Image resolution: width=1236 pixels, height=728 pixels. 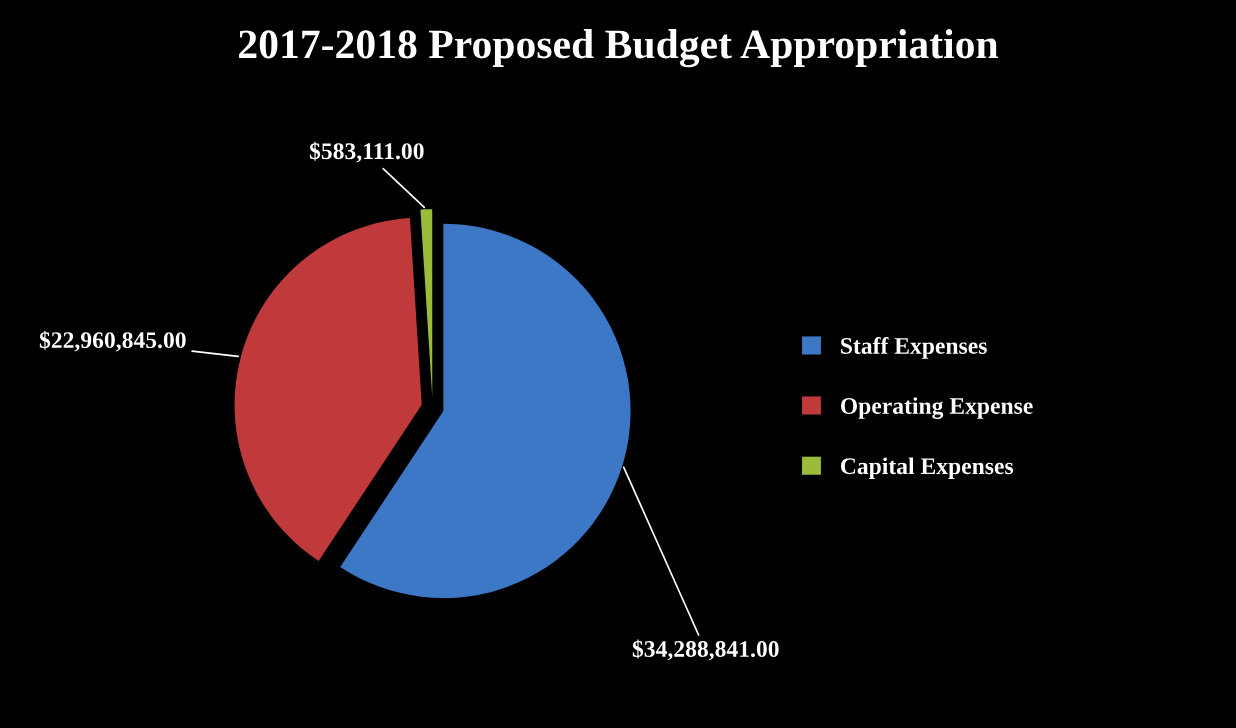 I want to click on data-label: $22,960,845.00, so click(x=112, y=341).